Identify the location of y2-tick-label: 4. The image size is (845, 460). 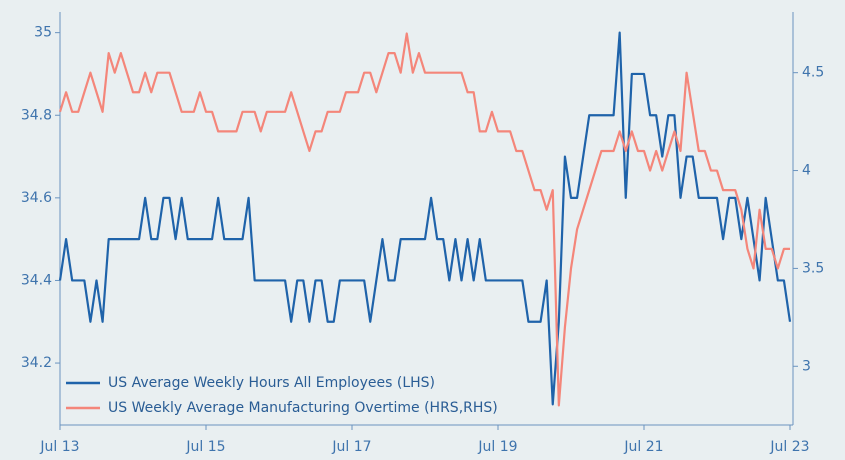
(806, 171).